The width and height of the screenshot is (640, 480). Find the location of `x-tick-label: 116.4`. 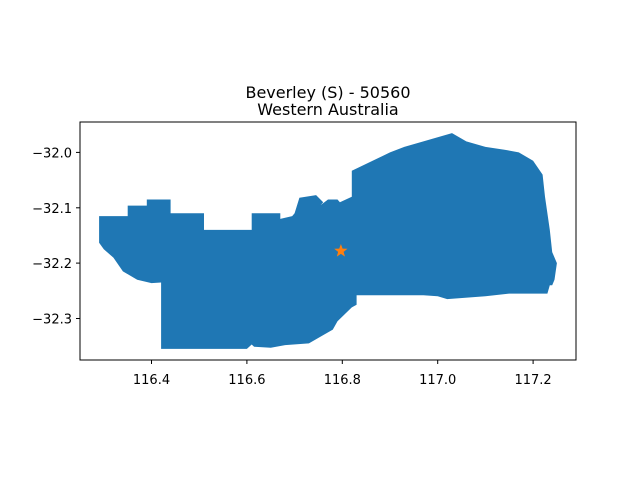

x-tick-label: 116.4 is located at coordinates (151, 380).